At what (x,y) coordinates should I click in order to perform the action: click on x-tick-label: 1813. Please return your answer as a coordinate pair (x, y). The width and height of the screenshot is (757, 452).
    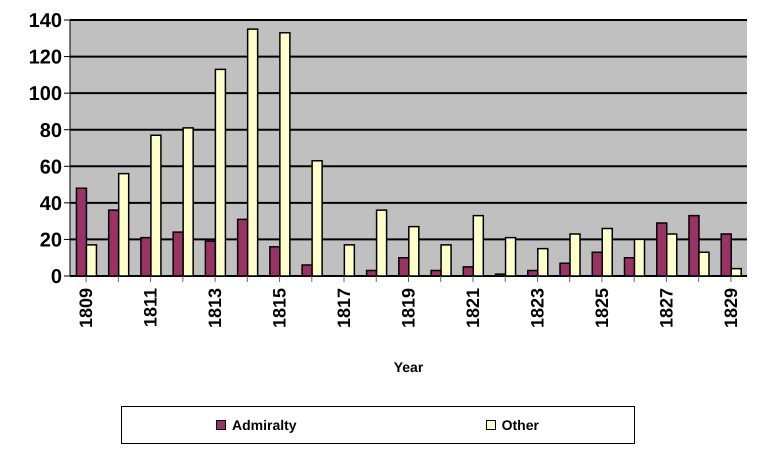
    Looking at the image, I should click on (215, 308).